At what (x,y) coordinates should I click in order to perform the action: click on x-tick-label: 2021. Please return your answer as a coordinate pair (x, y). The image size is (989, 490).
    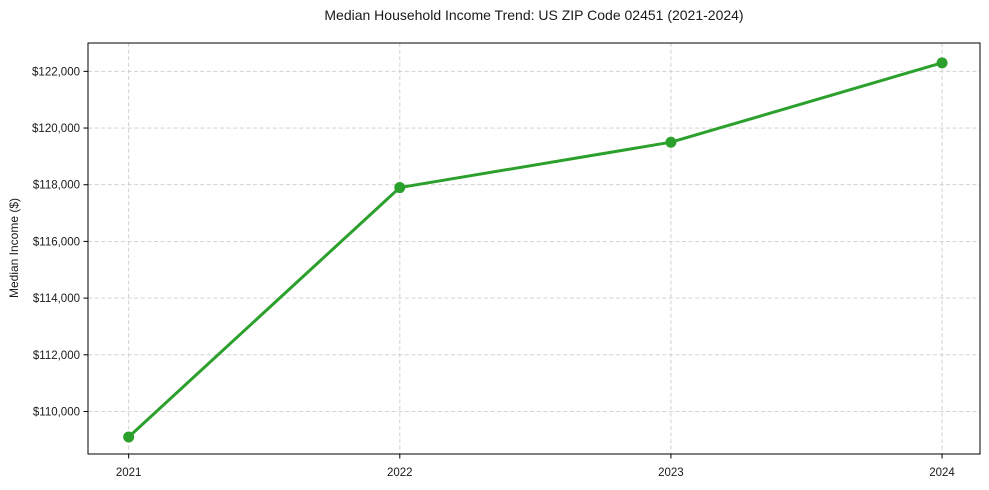
    Looking at the image, I should click on (129, 473).